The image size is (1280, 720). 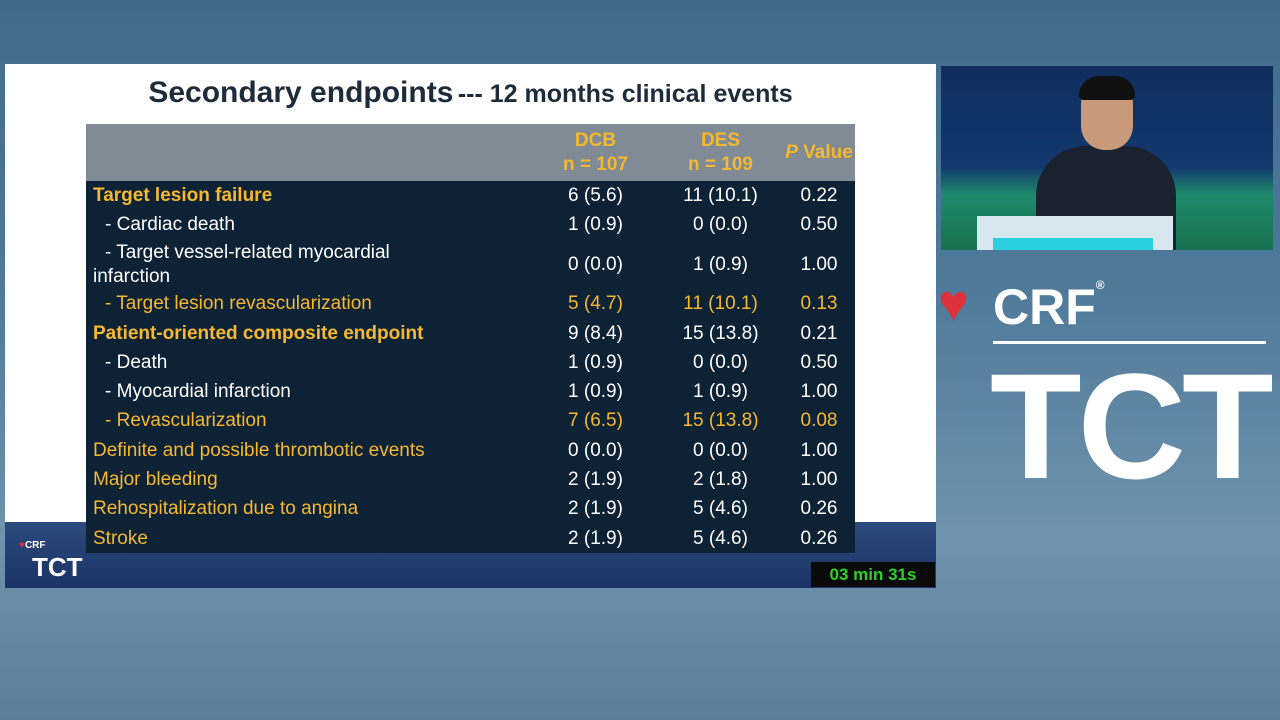 What do you see at coordinates (309, 509) in the screenshot?
I see `row-label: Rehospitalization due to angina` at bounding box center [309, 509].